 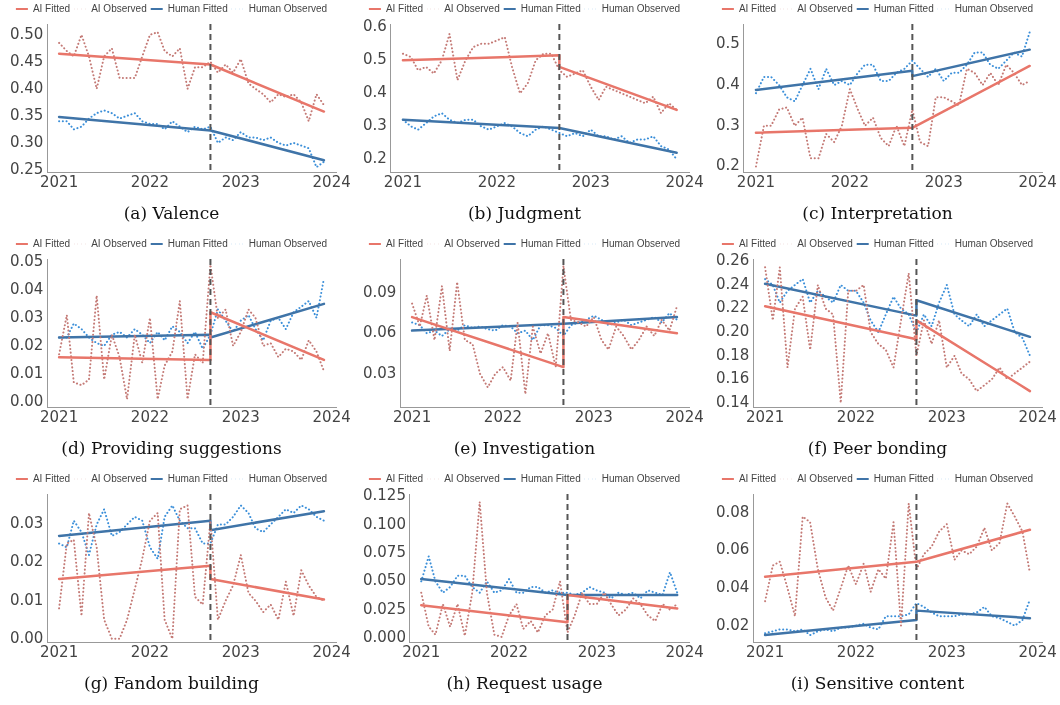 I want to click on y-tick-label: 0.16, so click(x=732, y=378).